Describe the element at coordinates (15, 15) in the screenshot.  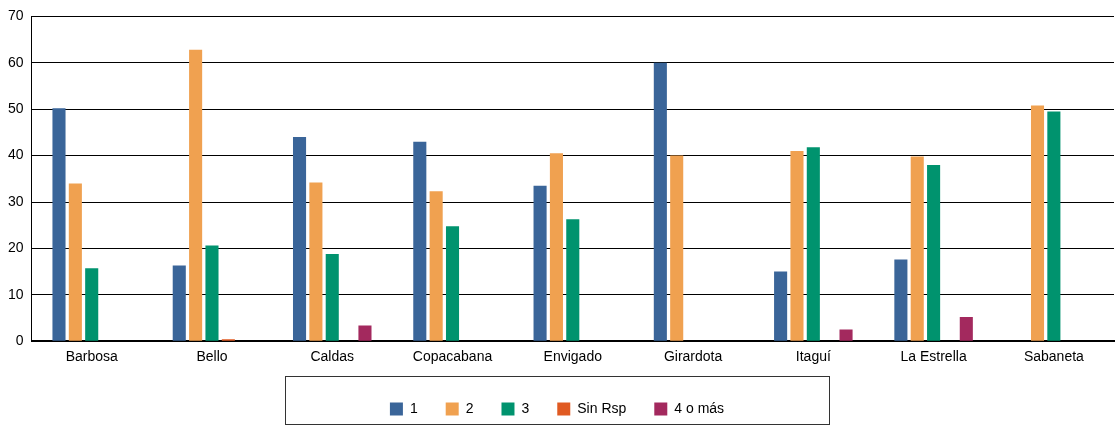
I see `y-tick-label: 70` at that location.